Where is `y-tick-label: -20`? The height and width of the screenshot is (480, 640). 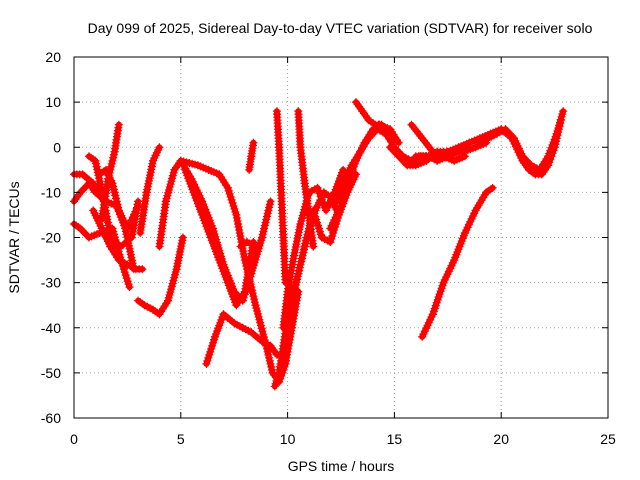
y-tick-label: -20 is located at coordinates (51, 238).